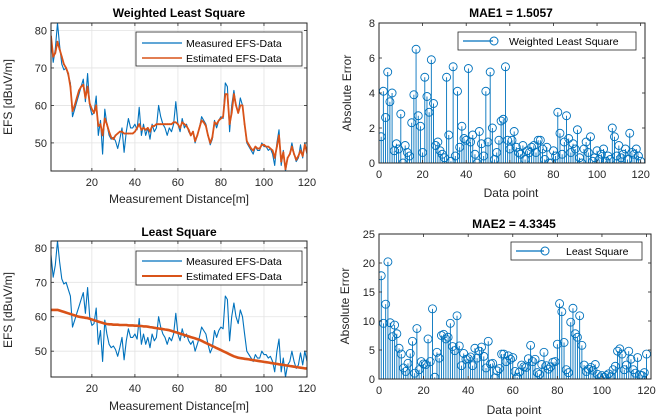 Image resolution: width=664 pixels, height=417 pixels. Describe the element at coordinates (179, 199) in the screenshot. I see `x-axis-label: Measurement Distance[m]` at that location.